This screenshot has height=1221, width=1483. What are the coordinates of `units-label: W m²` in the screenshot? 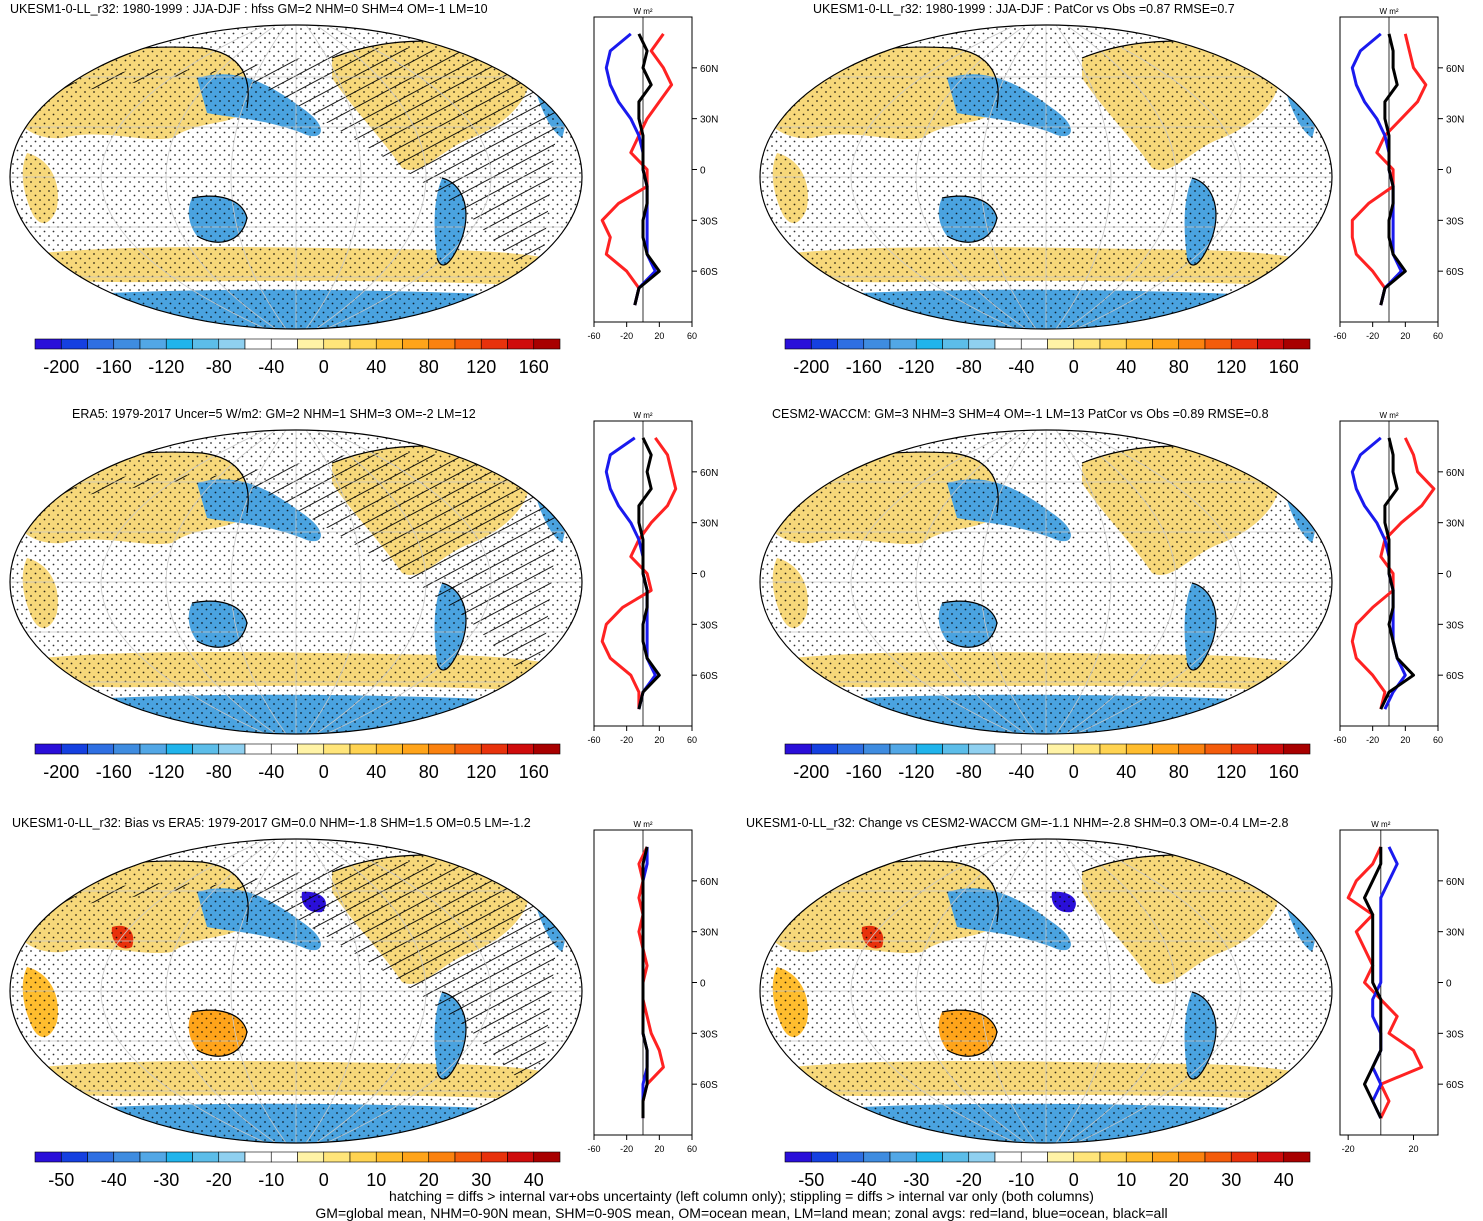 It's located at (1388, 415).